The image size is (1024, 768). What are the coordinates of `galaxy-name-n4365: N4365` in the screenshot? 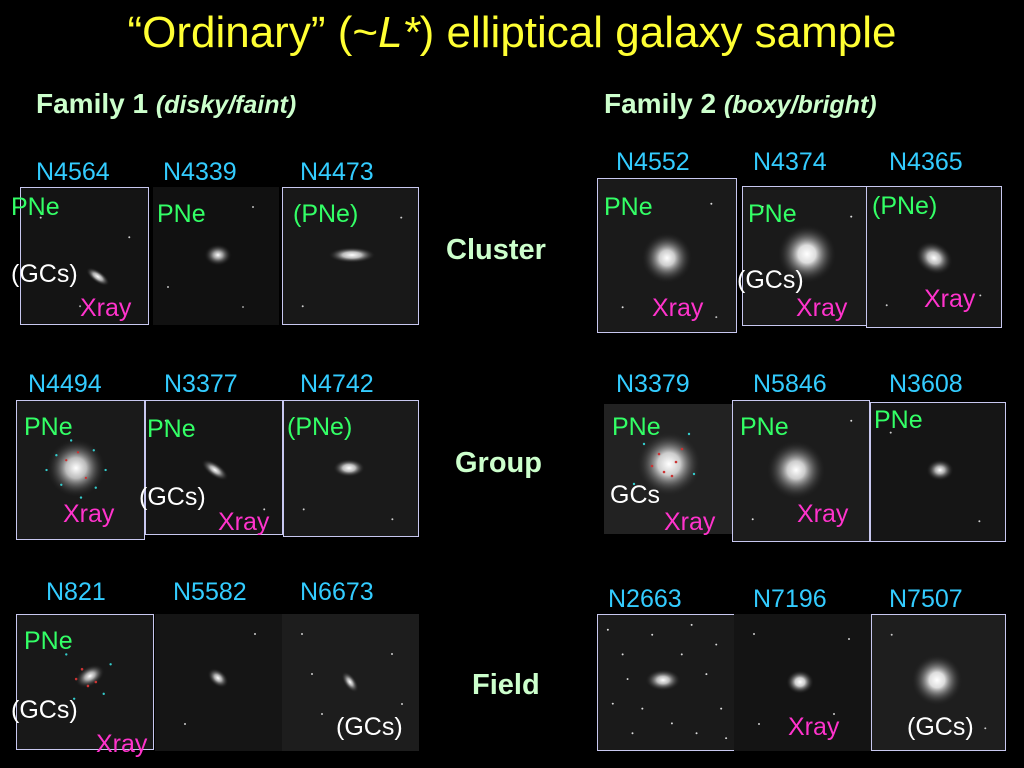 It's located at (926, 162).